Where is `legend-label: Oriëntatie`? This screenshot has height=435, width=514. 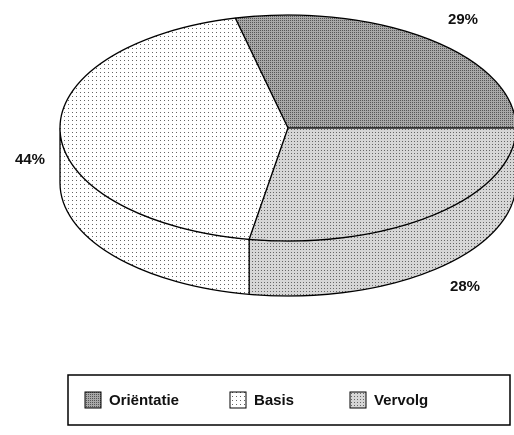 legend-label: Oriëntatie is located at coordinates (144, 400).